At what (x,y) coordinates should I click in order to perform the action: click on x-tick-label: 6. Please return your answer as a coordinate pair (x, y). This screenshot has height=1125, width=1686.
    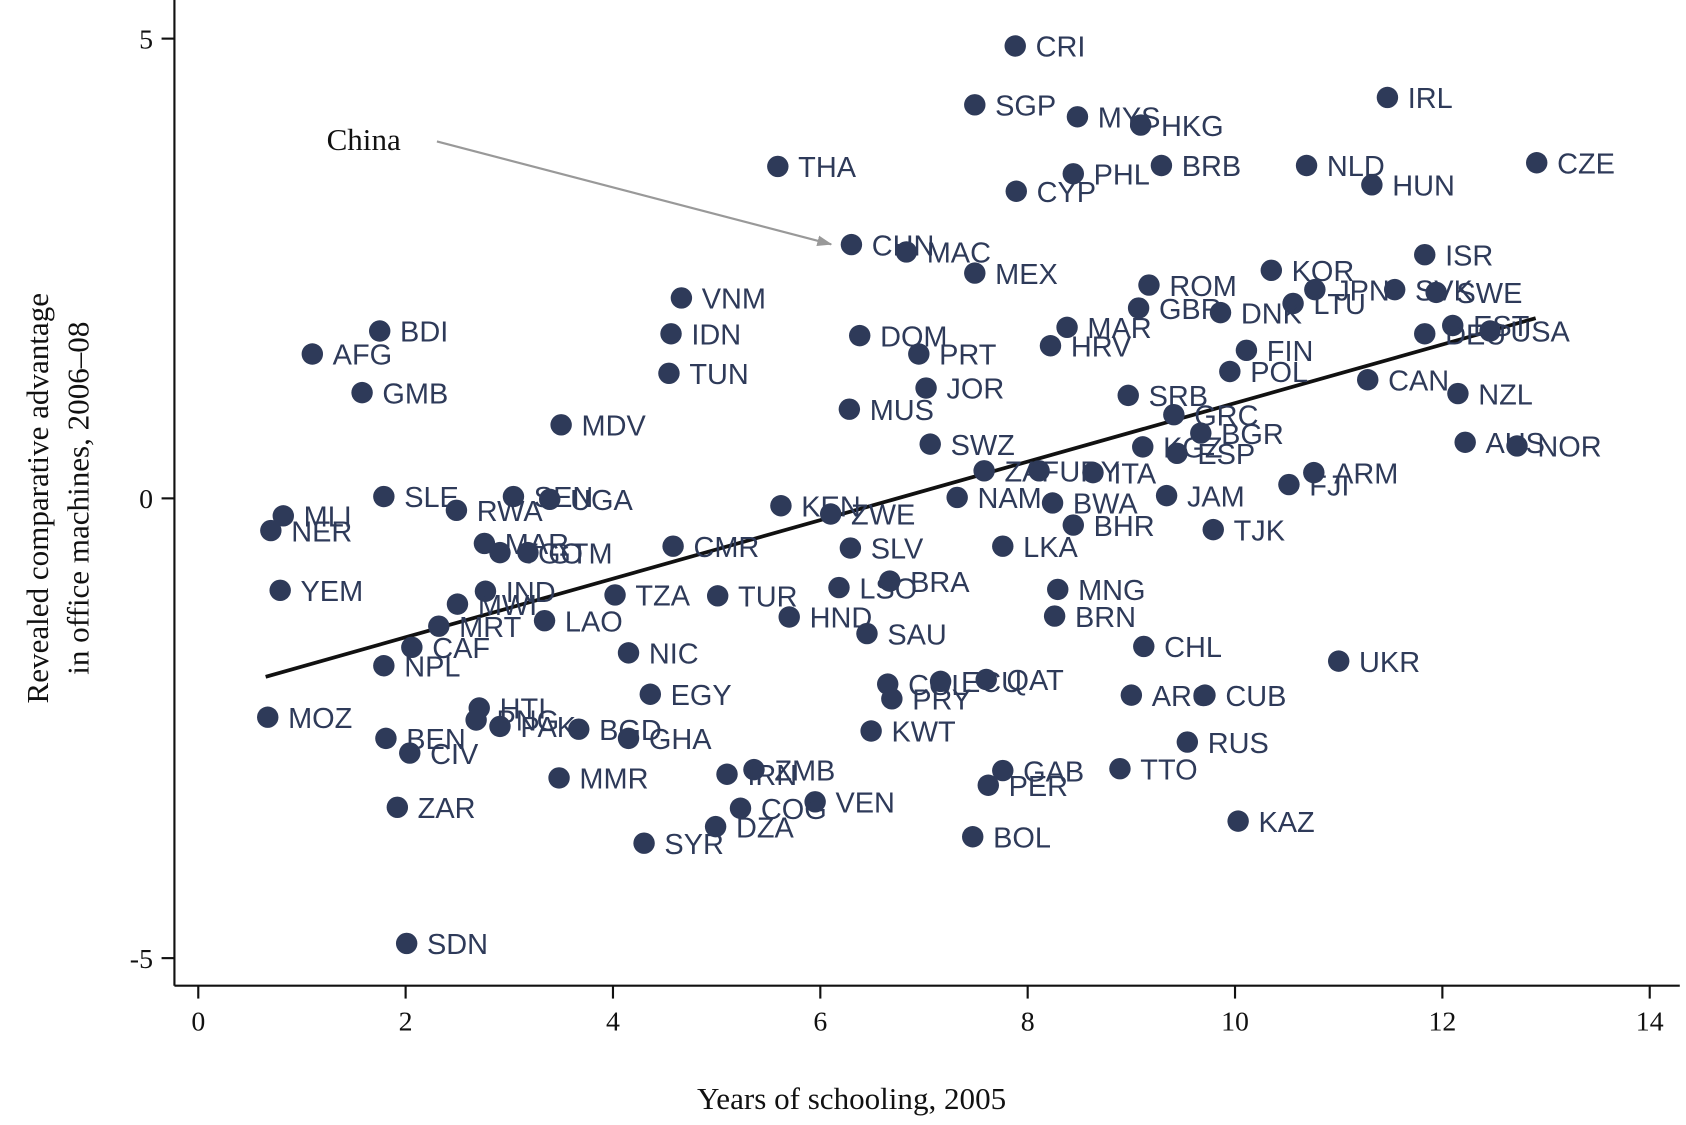
    Looking at the image, I should click on (820, 1022).